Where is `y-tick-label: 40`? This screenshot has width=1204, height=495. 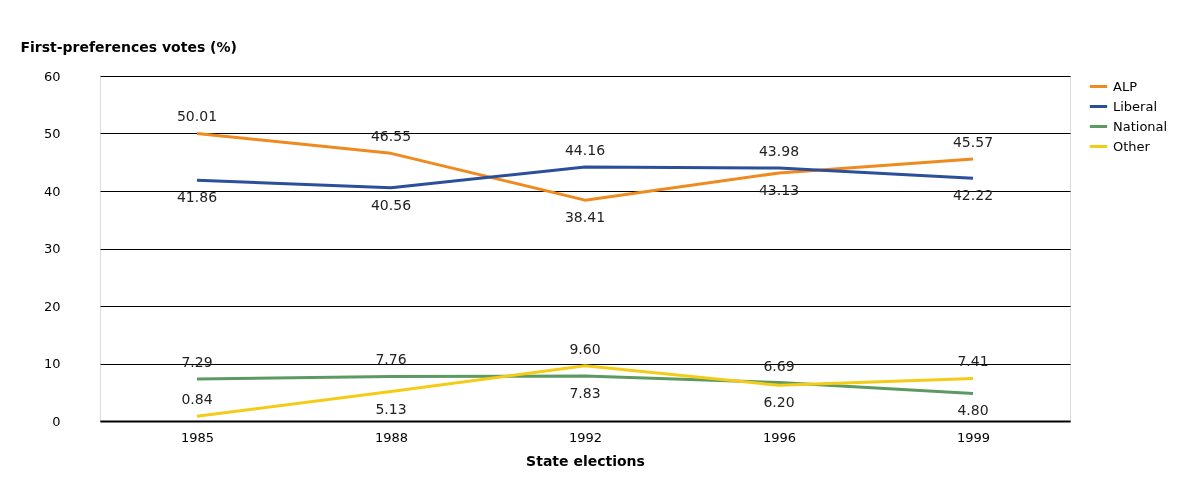
y-tick-label: 40 is located at coordinates (52, 191).